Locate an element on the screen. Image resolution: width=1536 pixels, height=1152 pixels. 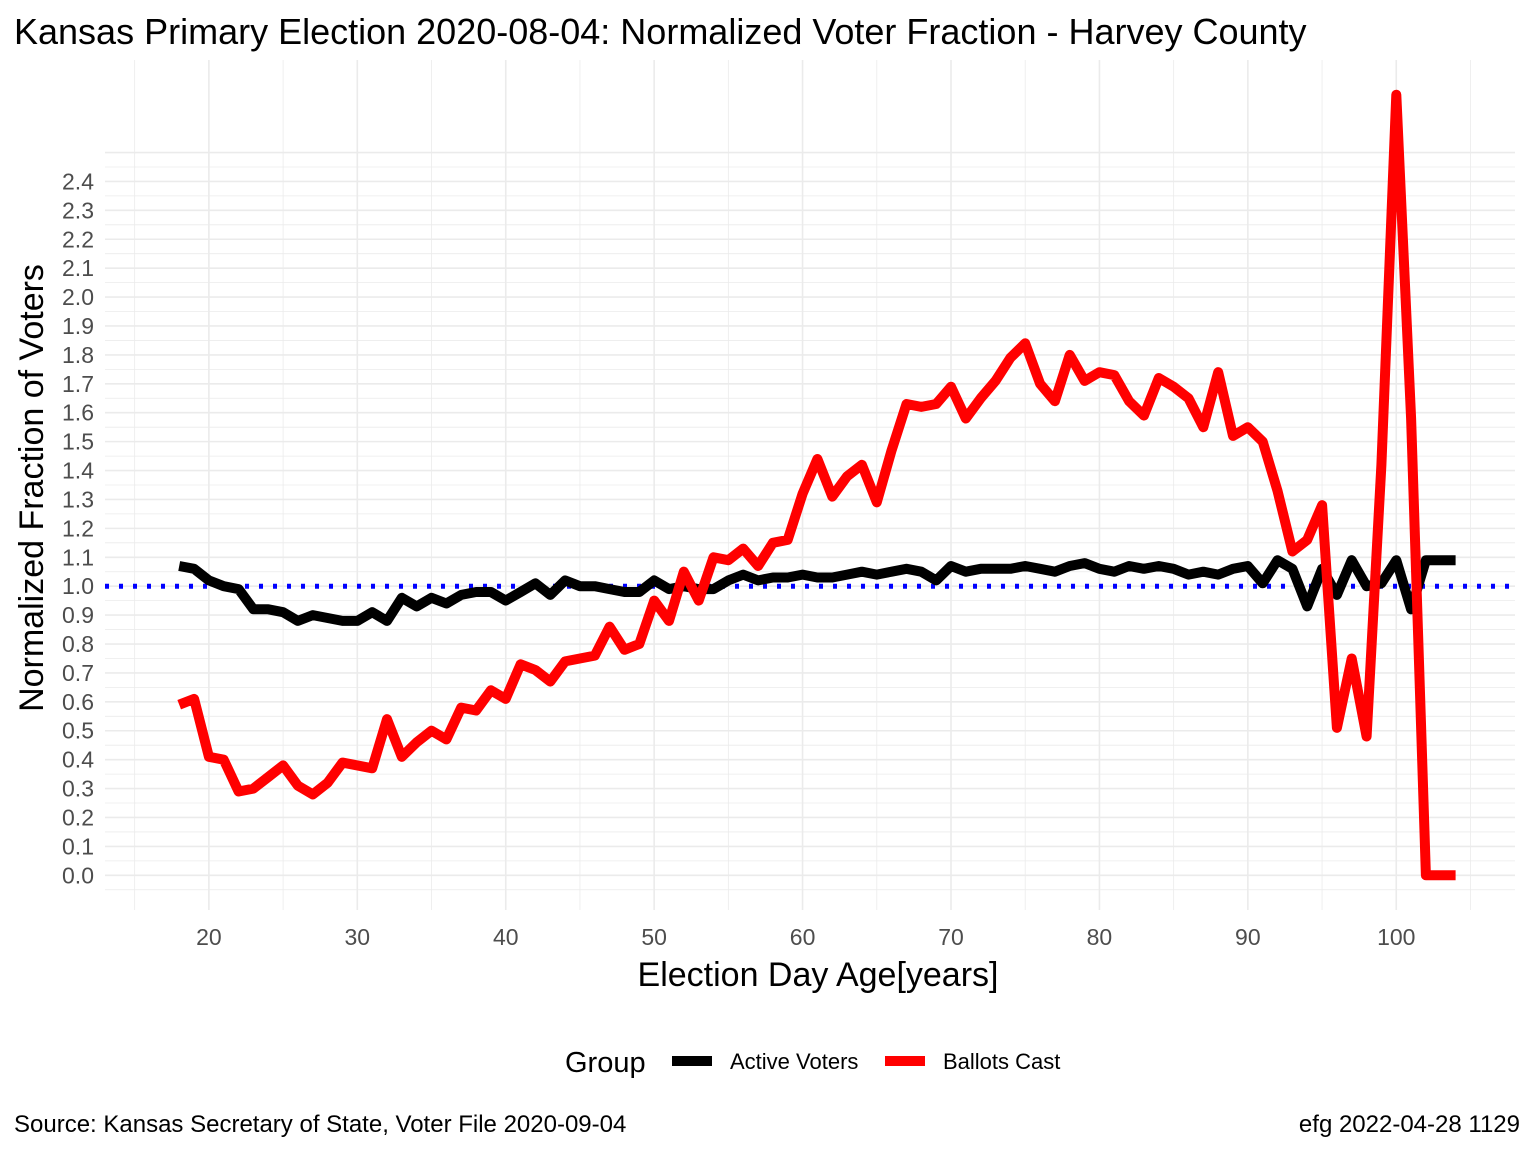
y-tick-label: 1.3 is located at coordinates (78, 499).